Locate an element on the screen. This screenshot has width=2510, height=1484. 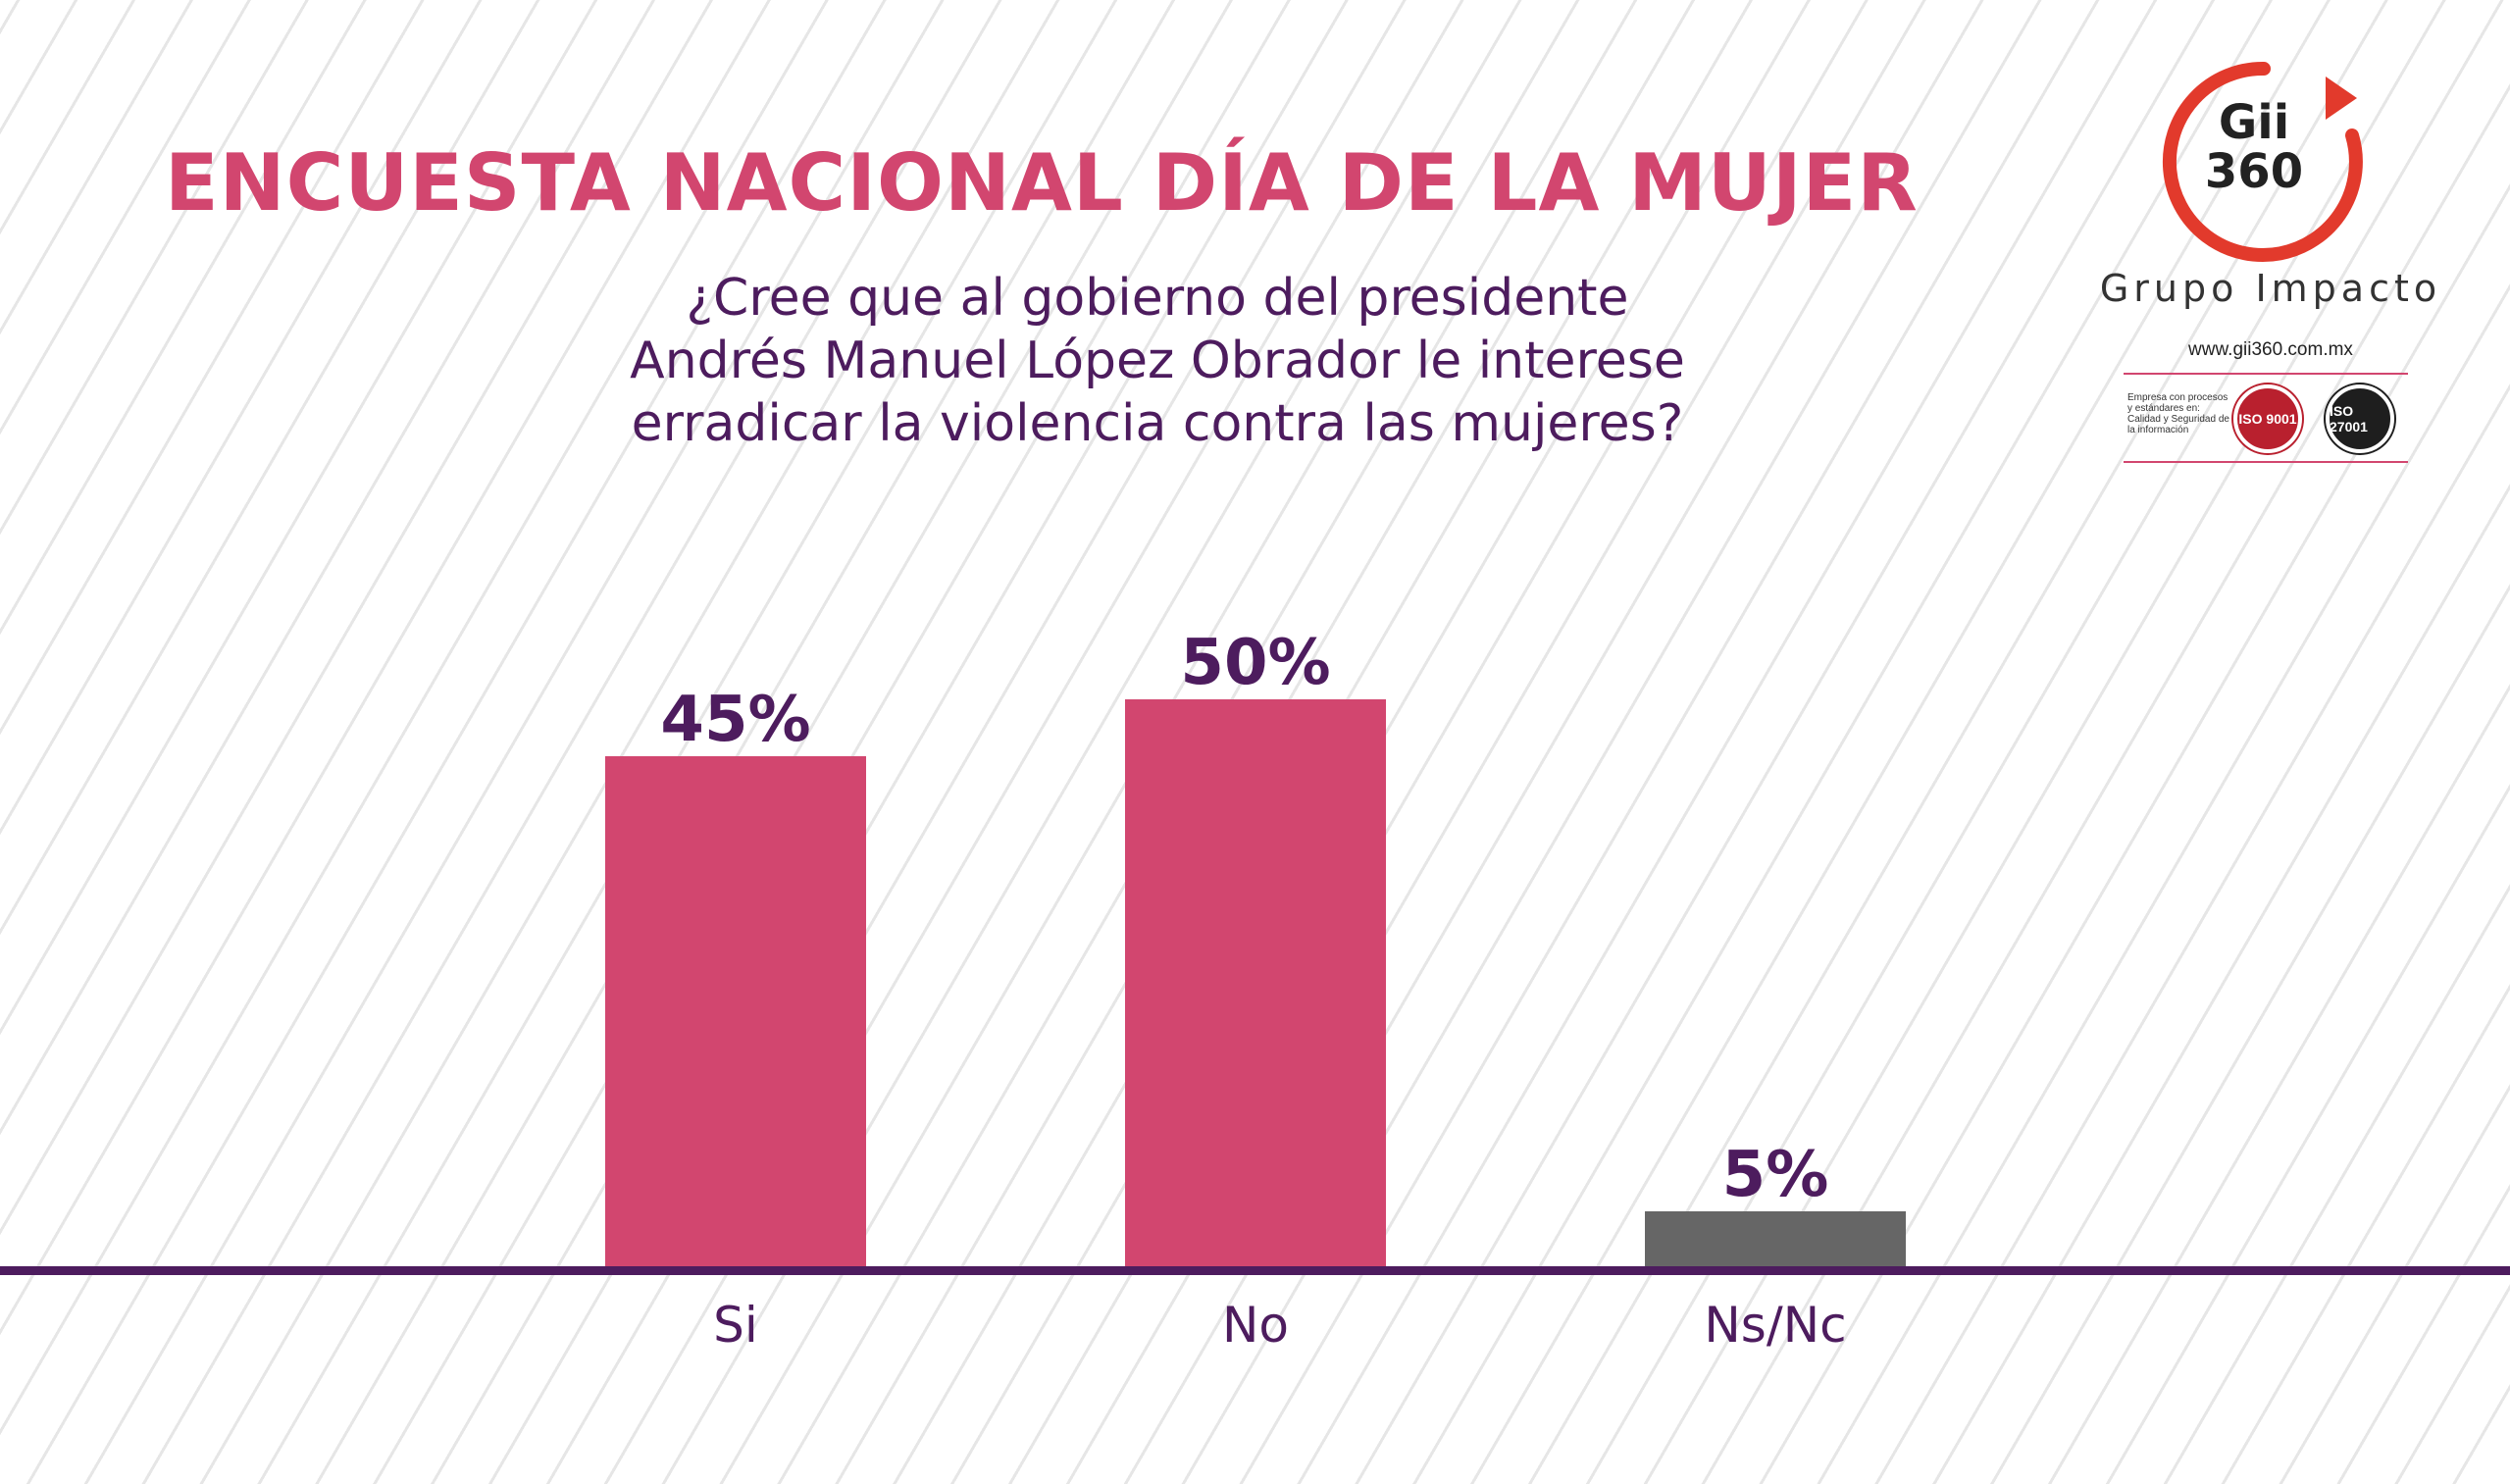
refresh-ring-icon is located at coordinates (2262, 162).